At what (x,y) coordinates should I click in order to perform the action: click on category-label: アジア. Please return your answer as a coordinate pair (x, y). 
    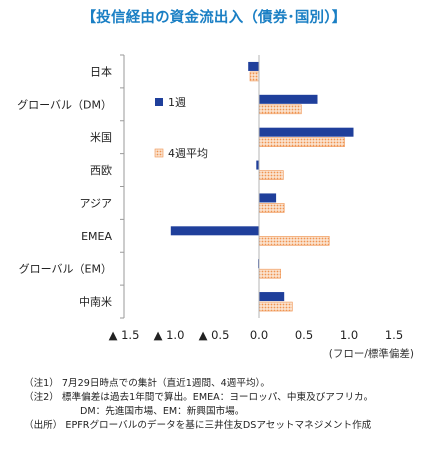
    Looking at the image, I should click on (95, 203).